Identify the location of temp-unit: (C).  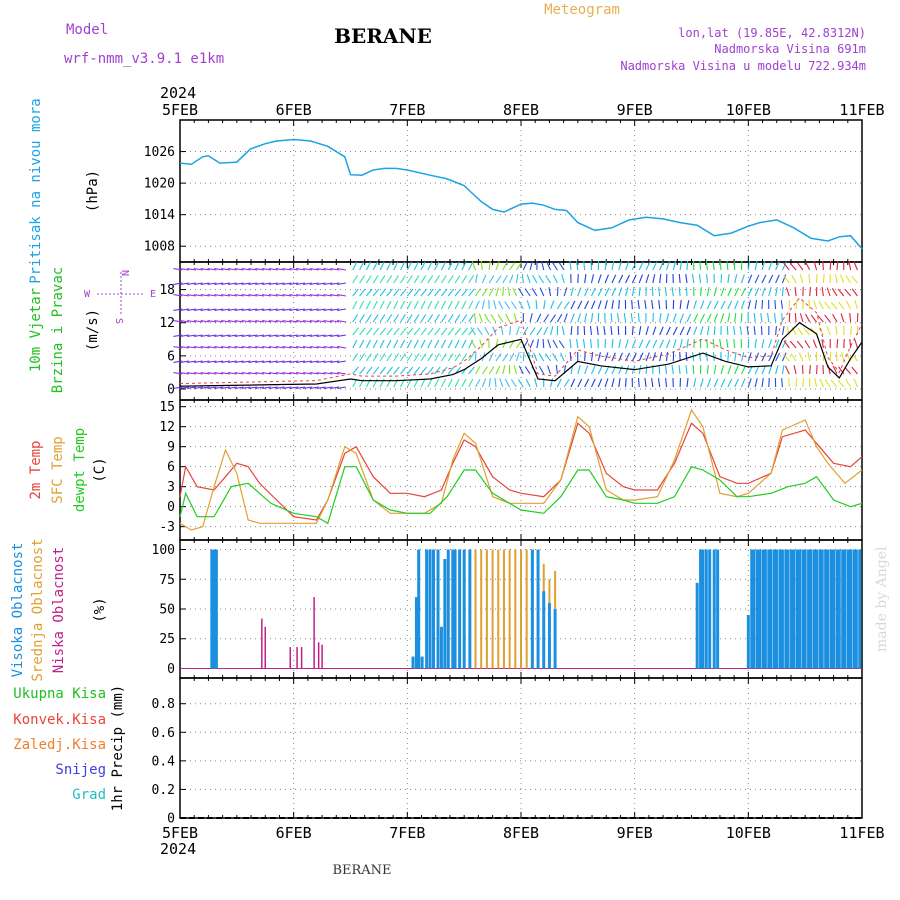
(100, 469).